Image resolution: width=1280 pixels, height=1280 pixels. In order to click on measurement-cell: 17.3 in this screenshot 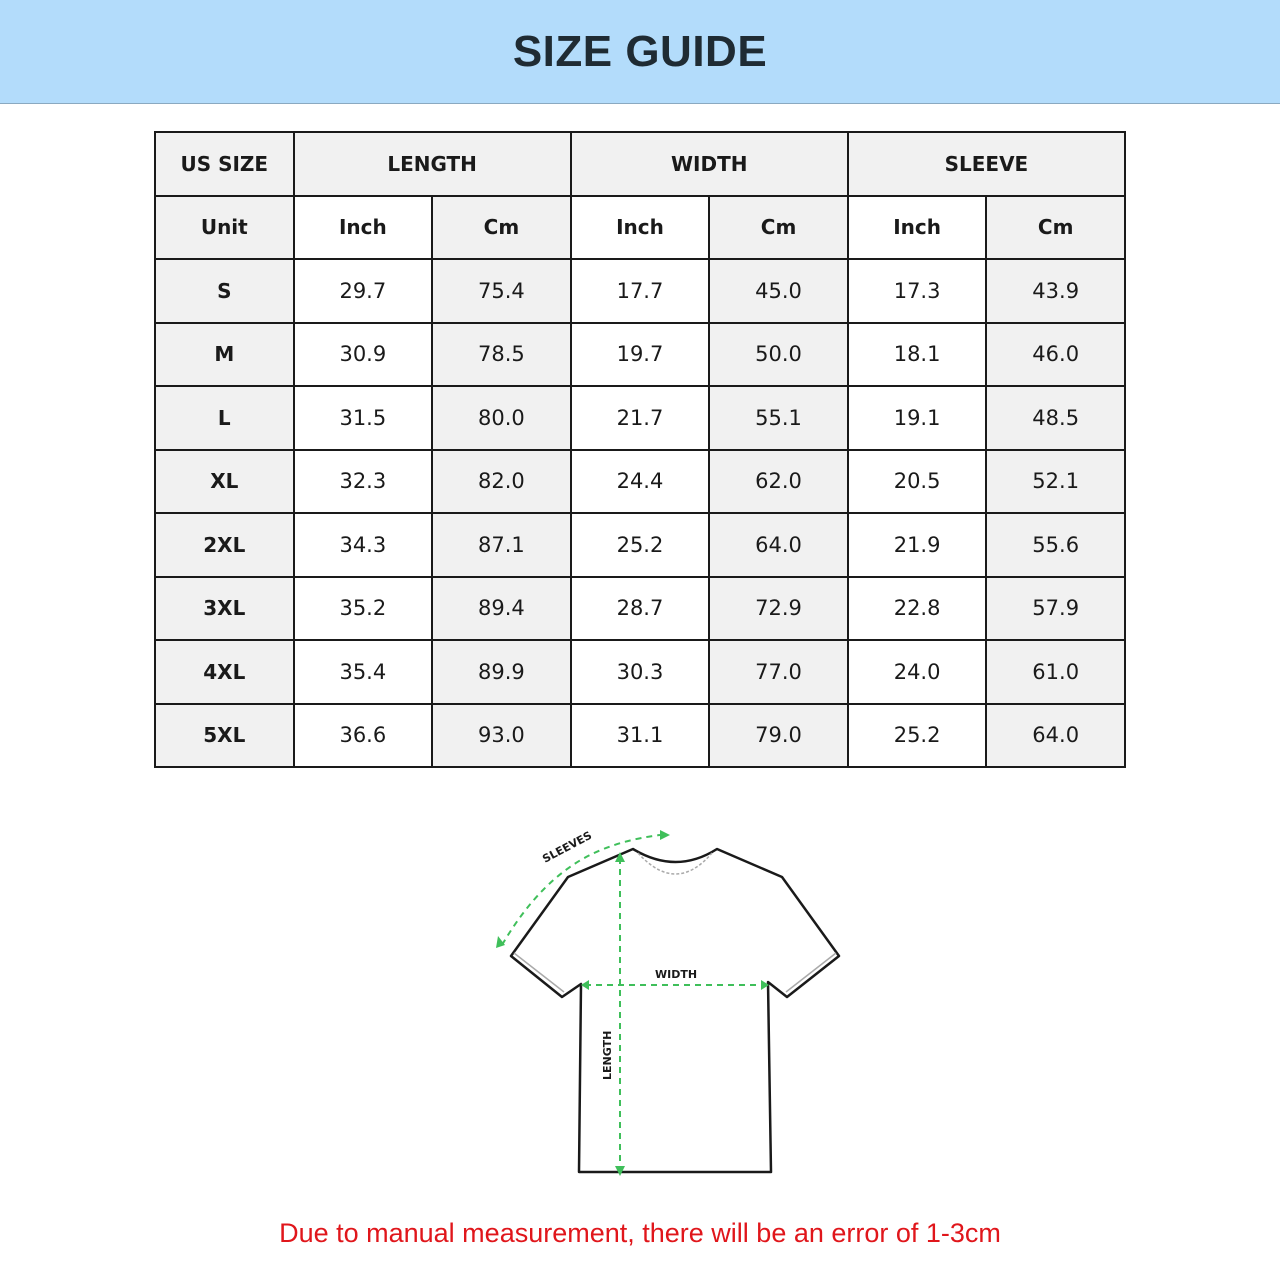, I will do `click(917, 291)`.